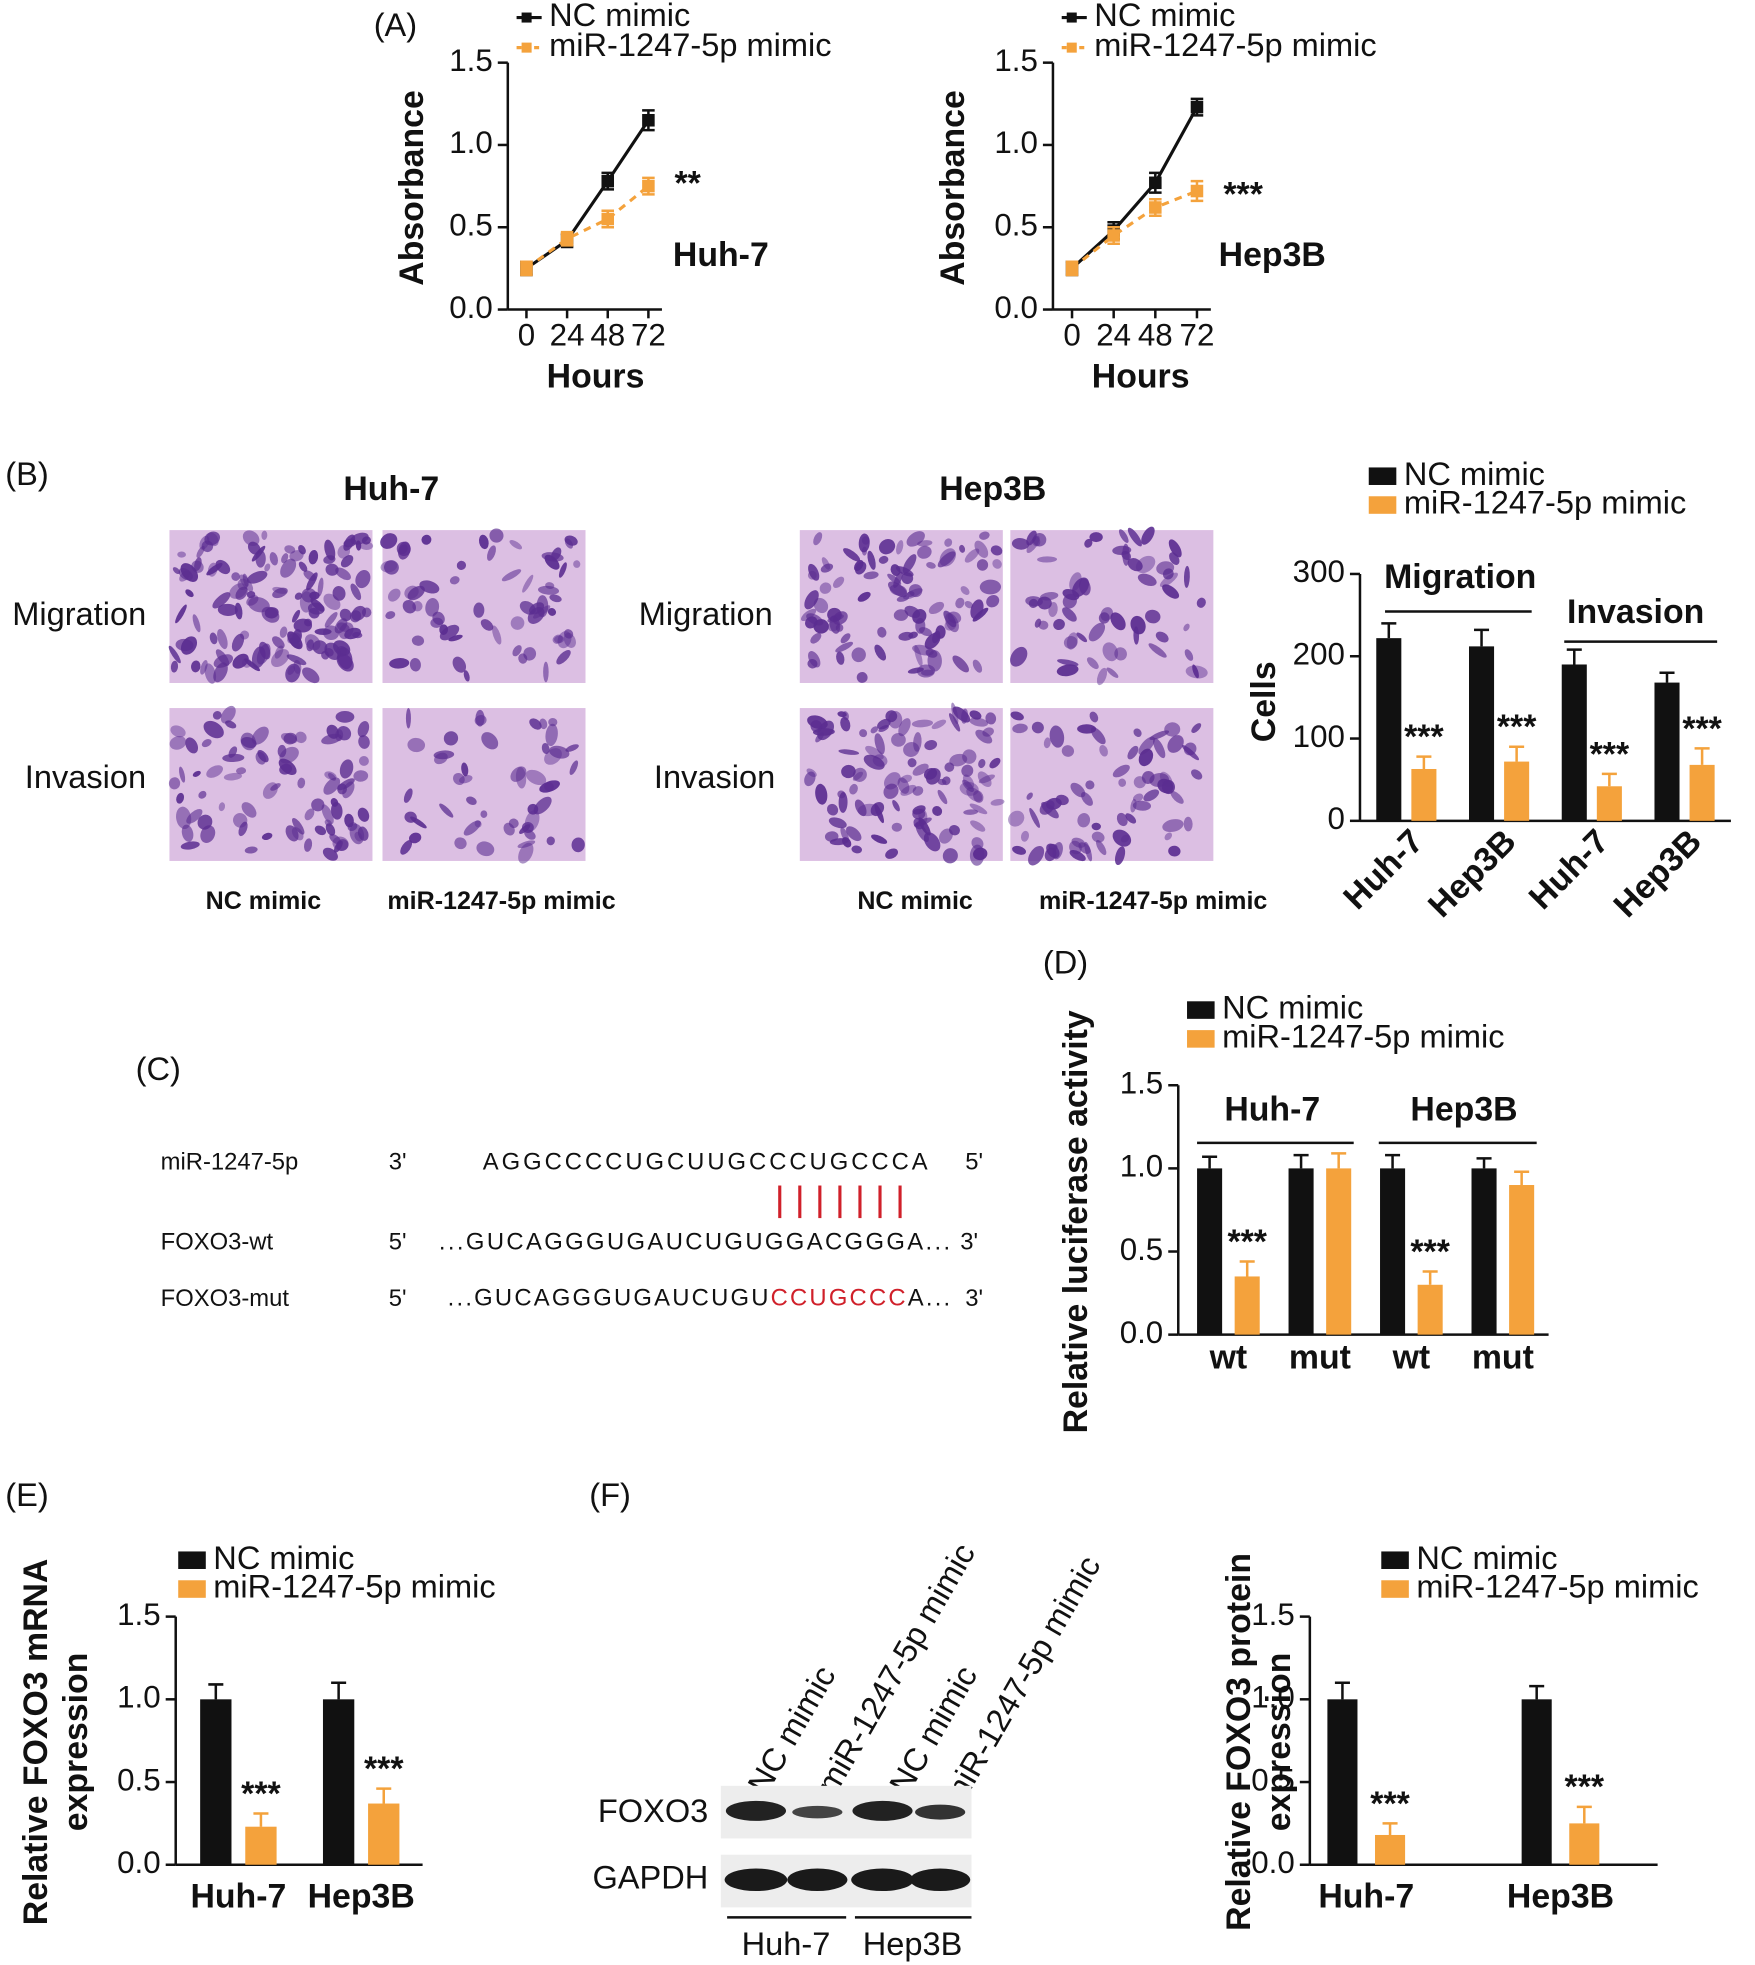  What do you see at coordinates (648, 334) in the screenshot?
I see `x-tick-label: 72` at bounding box center [648, 334].